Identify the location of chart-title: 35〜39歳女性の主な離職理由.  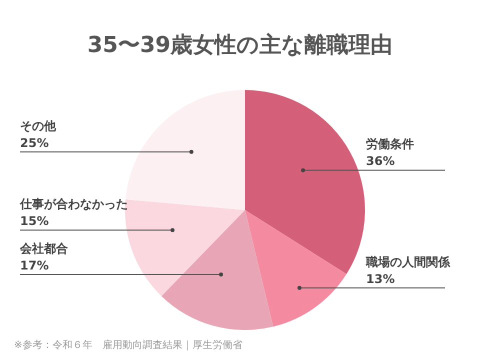
(240, 46).